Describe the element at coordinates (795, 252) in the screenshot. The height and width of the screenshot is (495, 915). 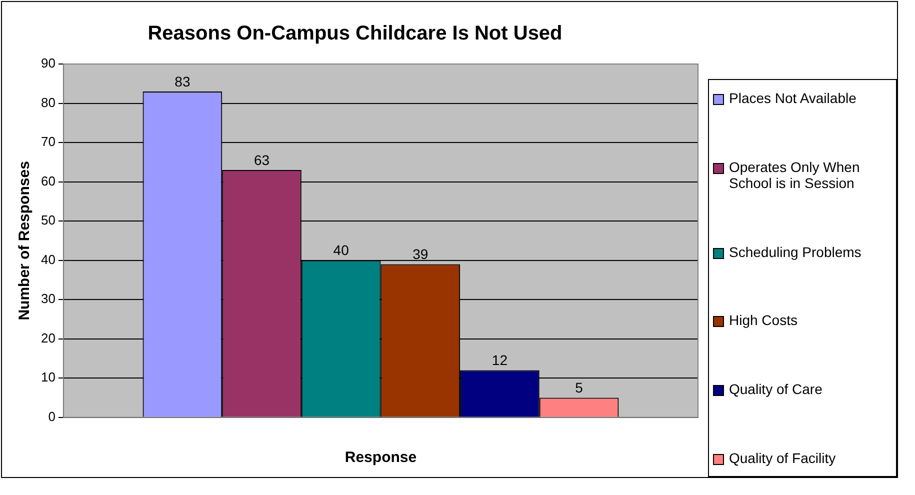
I see `legend-label: Scheduling Problems` at that location.